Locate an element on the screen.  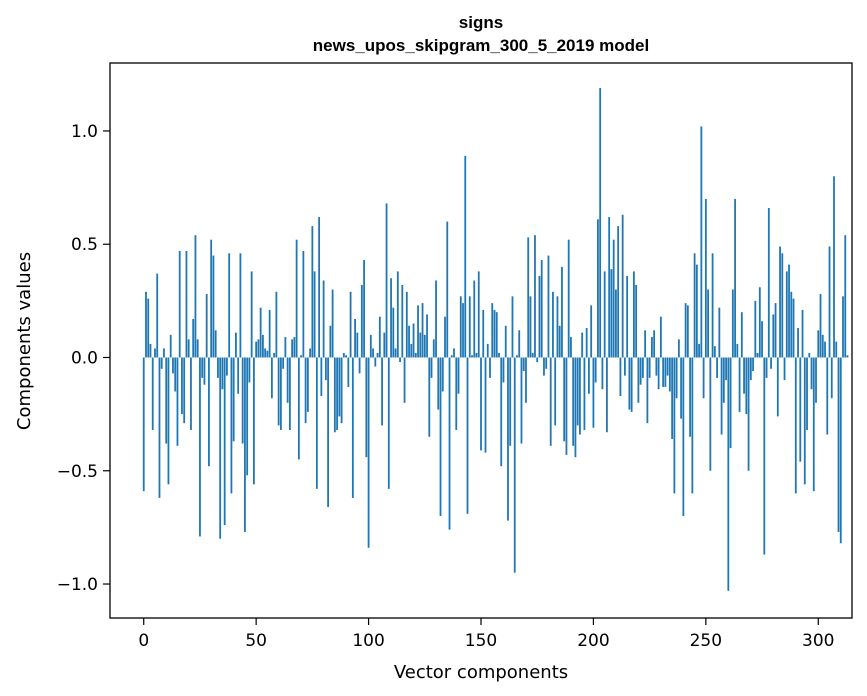
y-tick-label: 1.0 is located at coordinates (84, 132).